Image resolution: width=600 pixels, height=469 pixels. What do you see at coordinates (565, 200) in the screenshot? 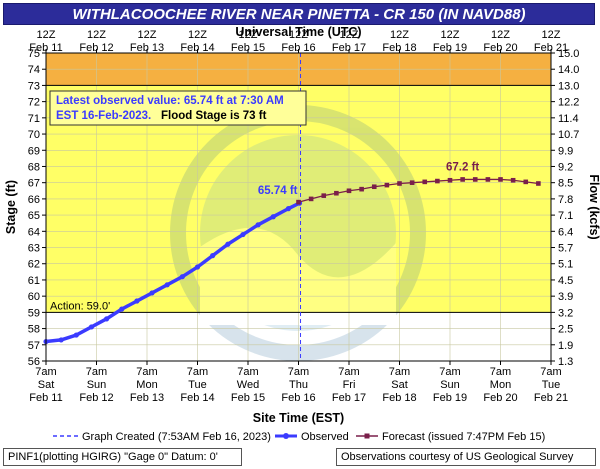
I see `y2-tick-label: 7.8` at bounding box center [565, 200].